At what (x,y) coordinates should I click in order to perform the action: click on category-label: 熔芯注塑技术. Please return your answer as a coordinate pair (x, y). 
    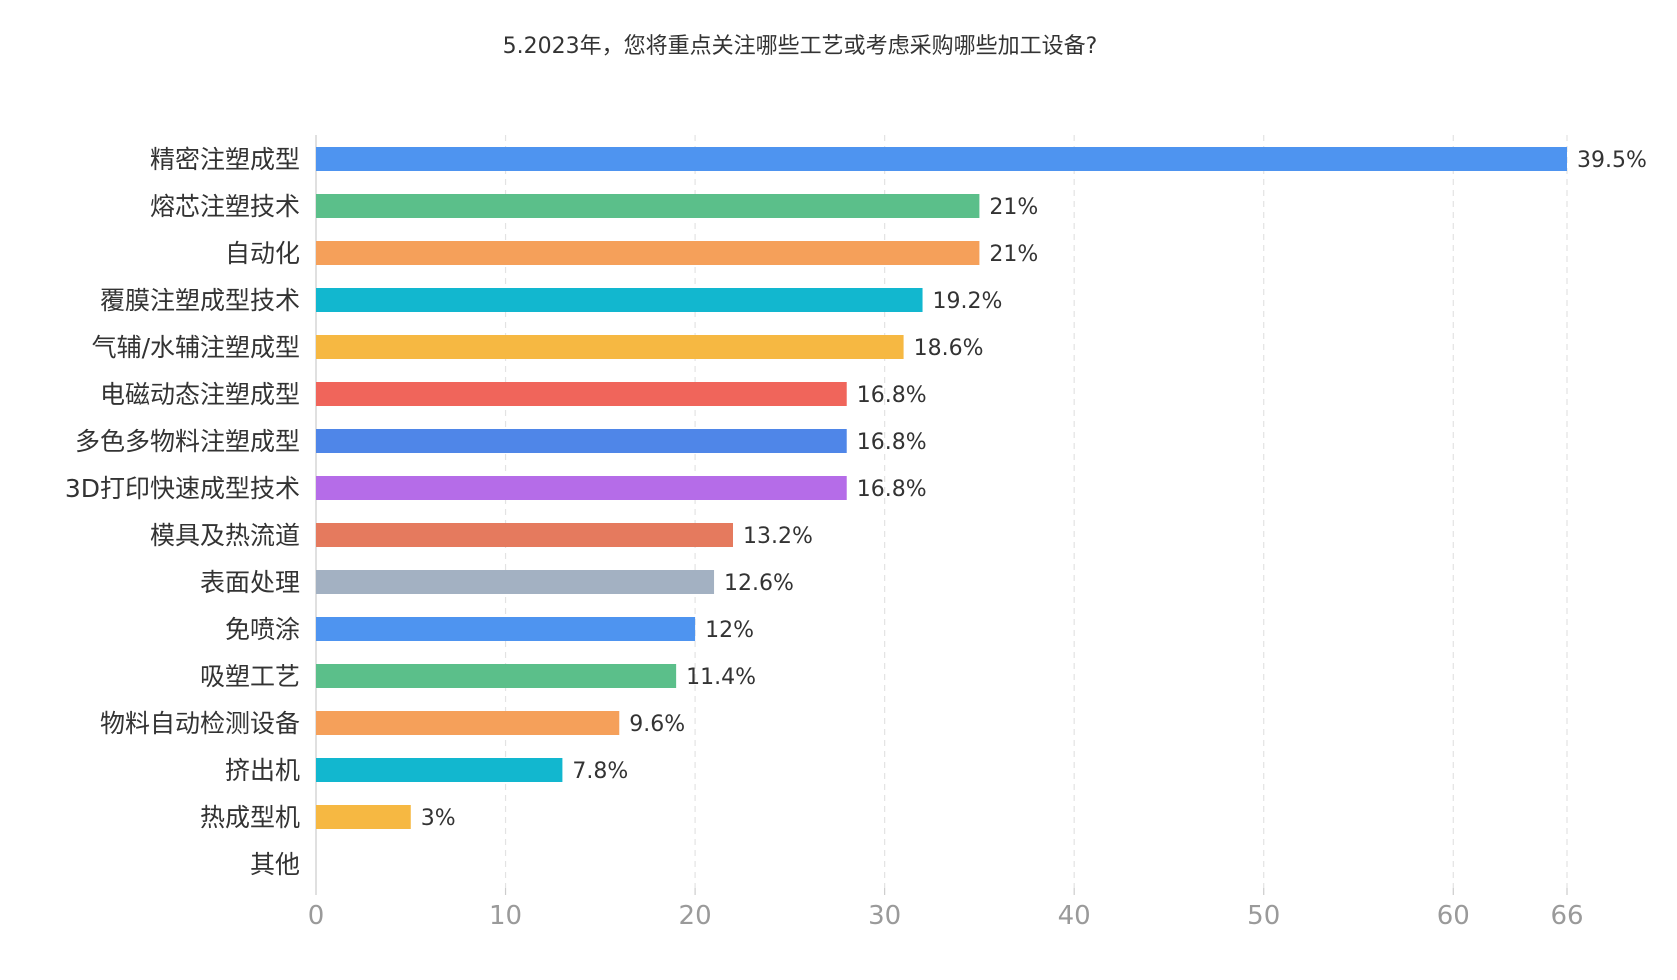
    Looking at the image, I should click on (225, 206).